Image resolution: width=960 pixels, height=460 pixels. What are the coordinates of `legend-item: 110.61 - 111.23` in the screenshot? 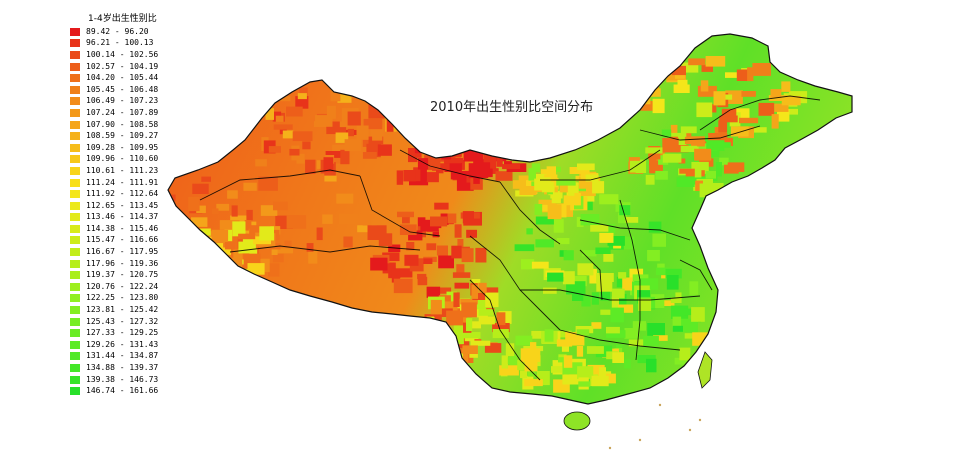 It's located at (125, 171).